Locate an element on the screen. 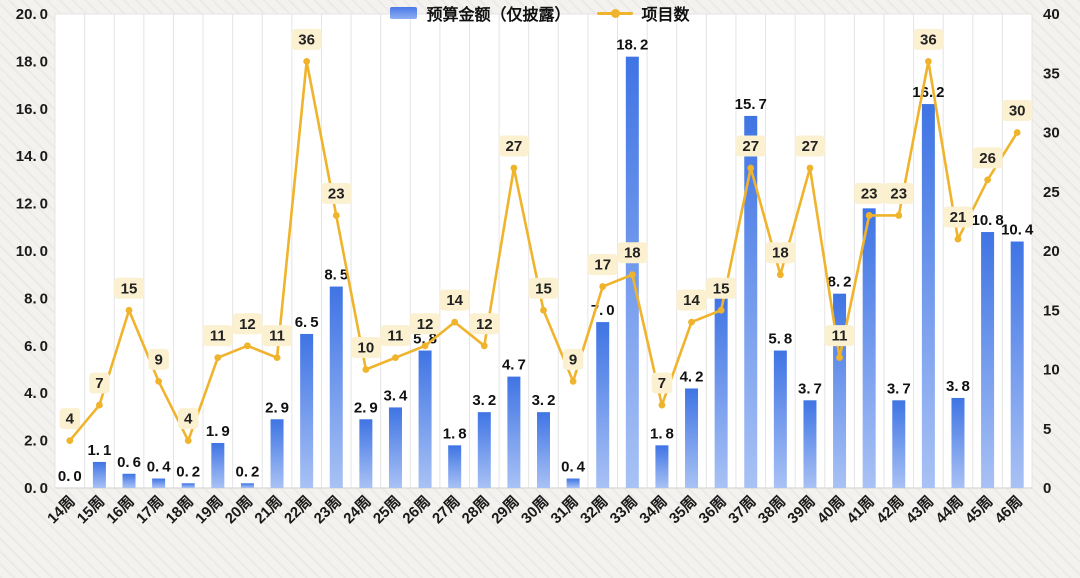 The height and width of the screenshot is (578, 1080). svg-text: 24周 is located at coordinates (357, 510).